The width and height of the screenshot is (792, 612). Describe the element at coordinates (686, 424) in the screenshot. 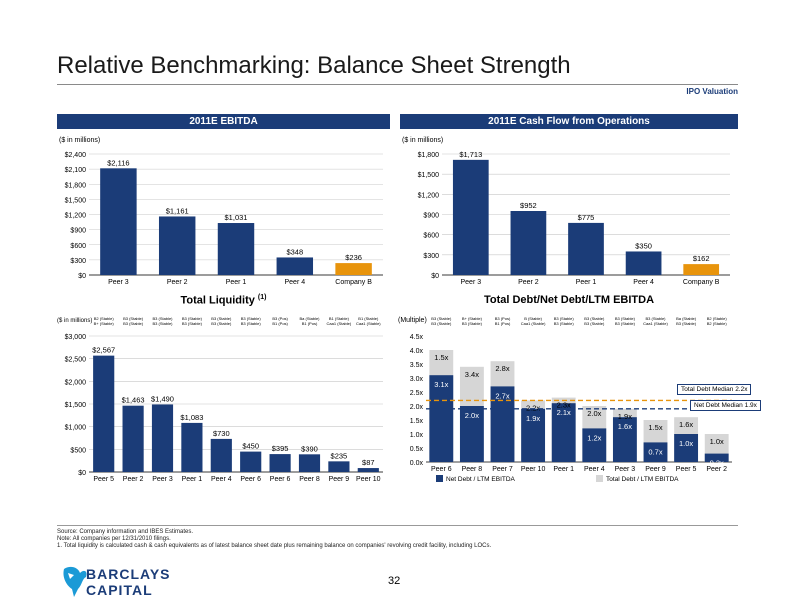

I see `total-debt-value-label: 1.6x` at that location.